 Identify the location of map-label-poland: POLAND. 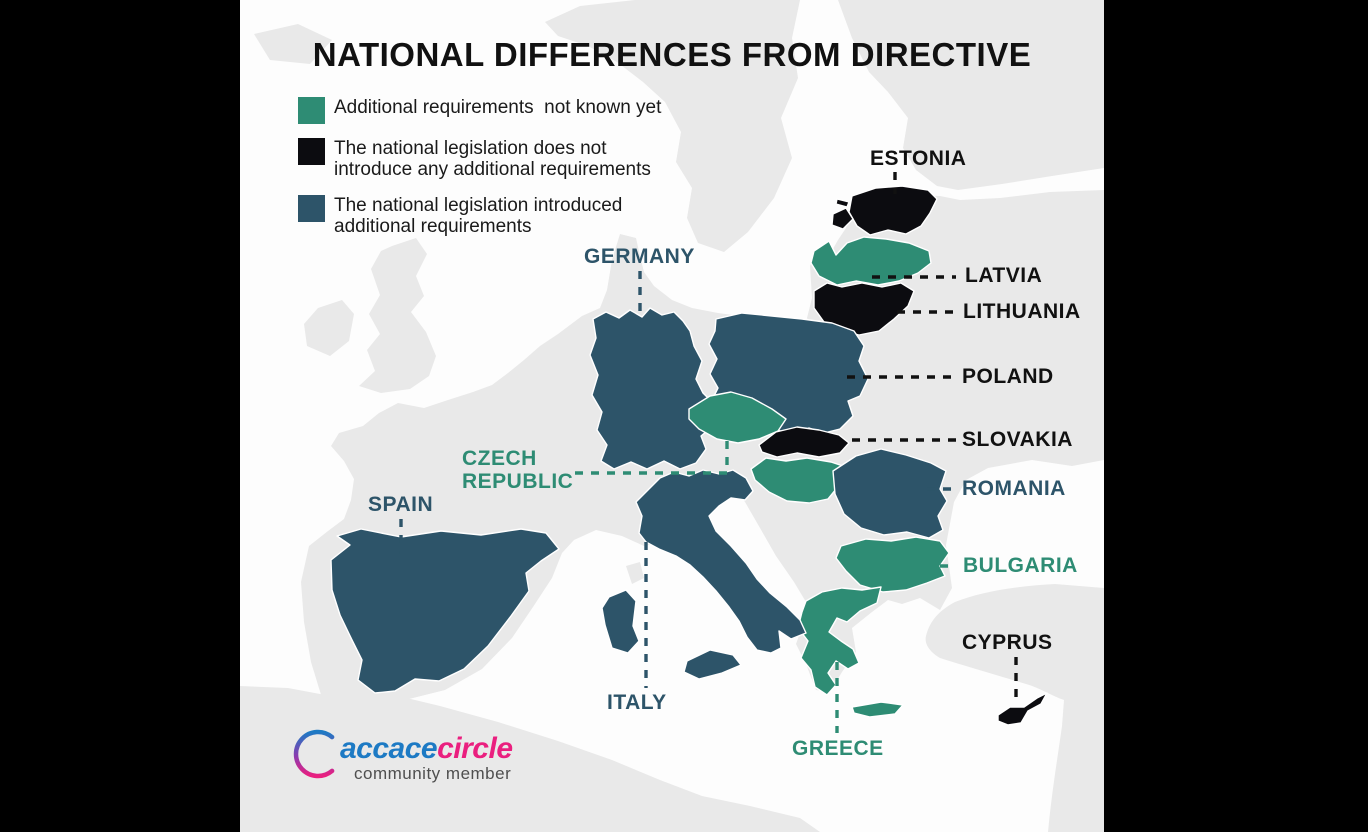
(1008, 376).